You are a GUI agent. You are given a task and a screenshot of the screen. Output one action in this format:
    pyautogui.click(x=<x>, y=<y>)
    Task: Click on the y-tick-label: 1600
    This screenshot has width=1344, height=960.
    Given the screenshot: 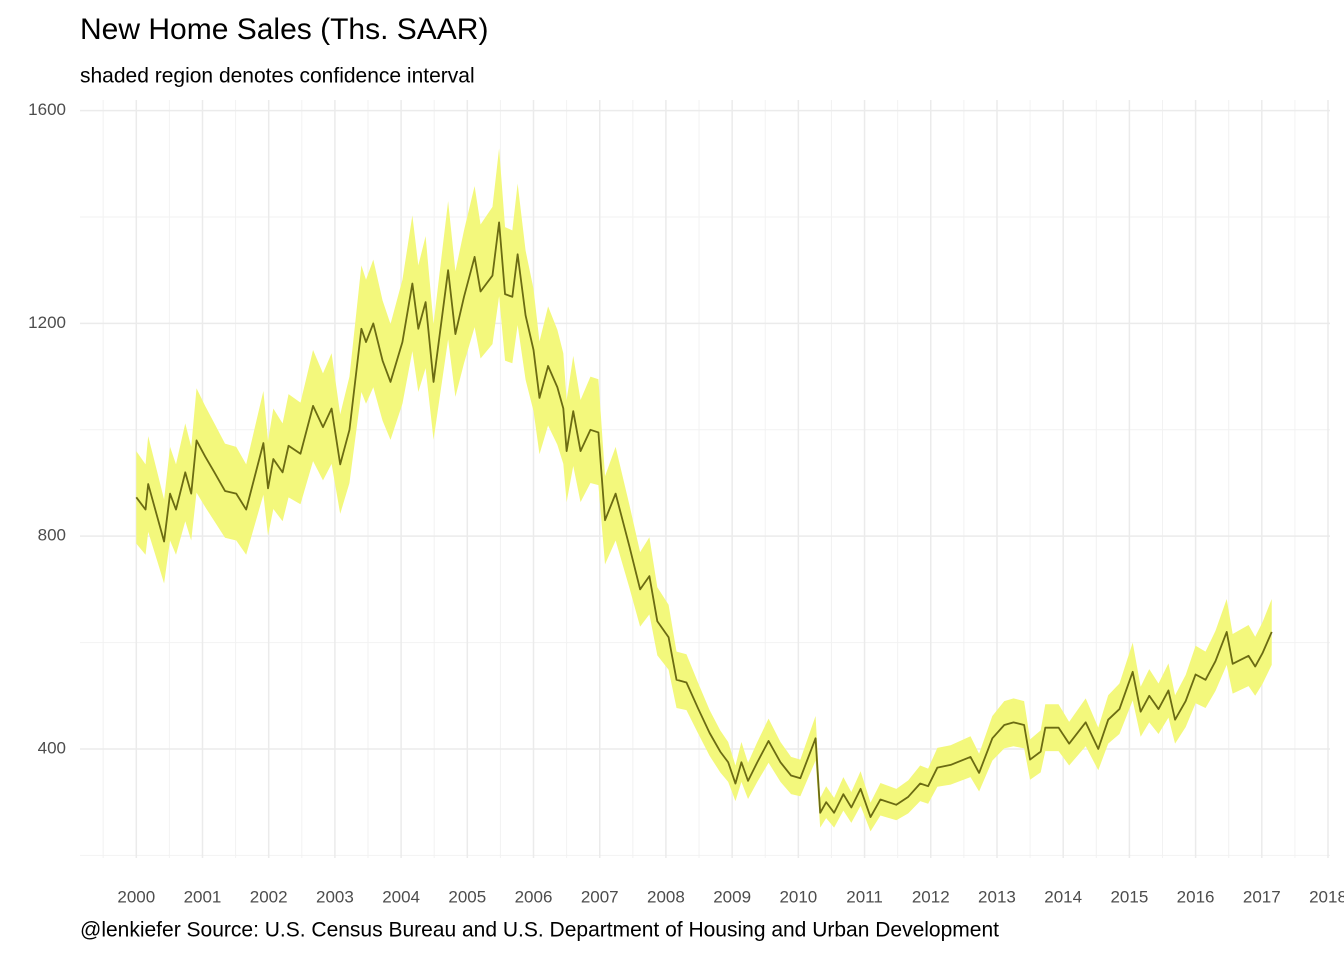 What is the action you would take?
    pyautogui.click(x=47, y=109)
    